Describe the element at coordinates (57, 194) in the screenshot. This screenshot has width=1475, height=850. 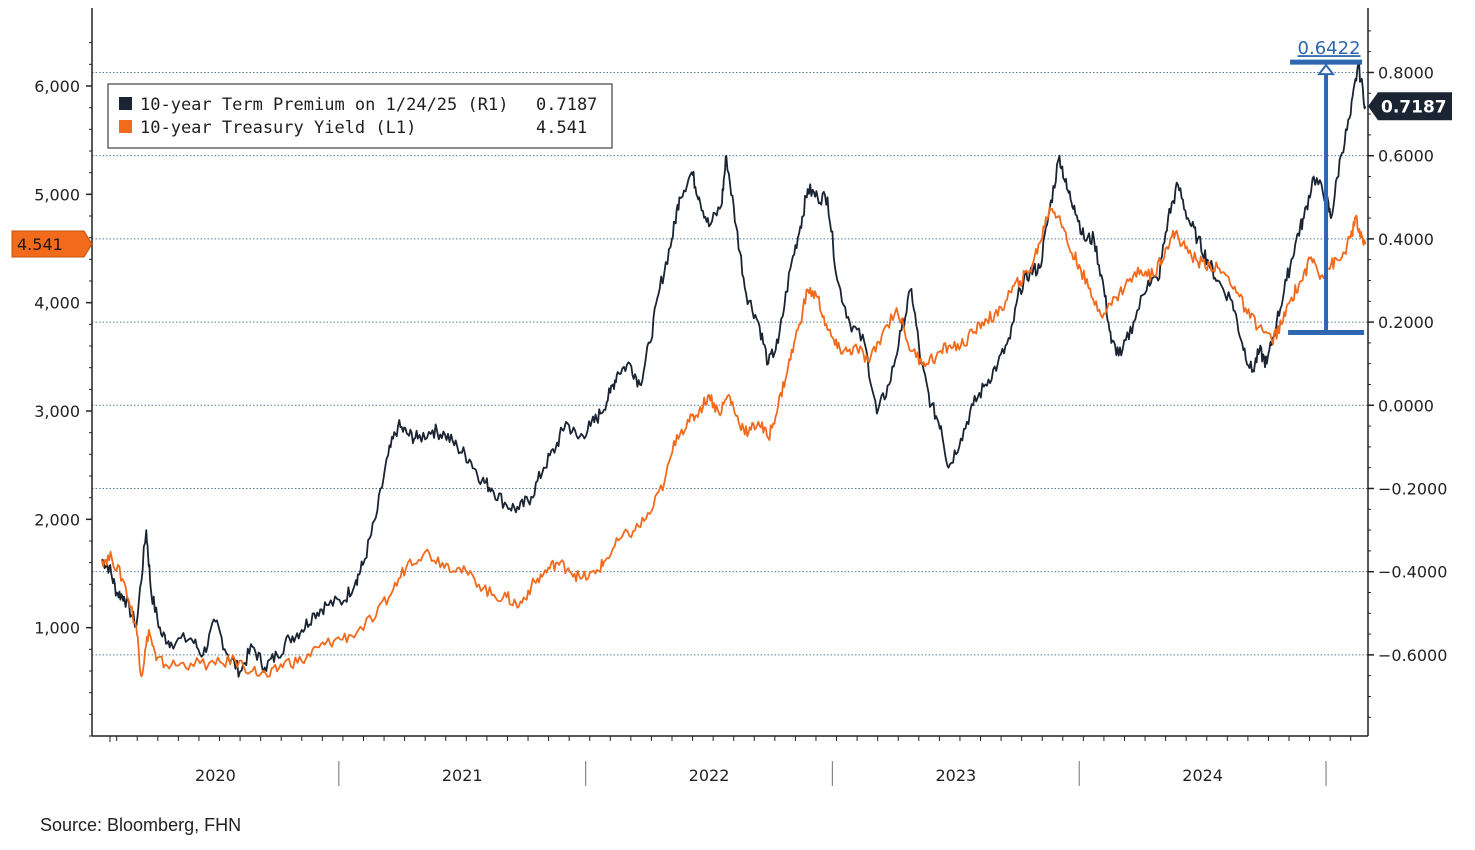
I see `left-tick-label-4: 5,000` at that location.